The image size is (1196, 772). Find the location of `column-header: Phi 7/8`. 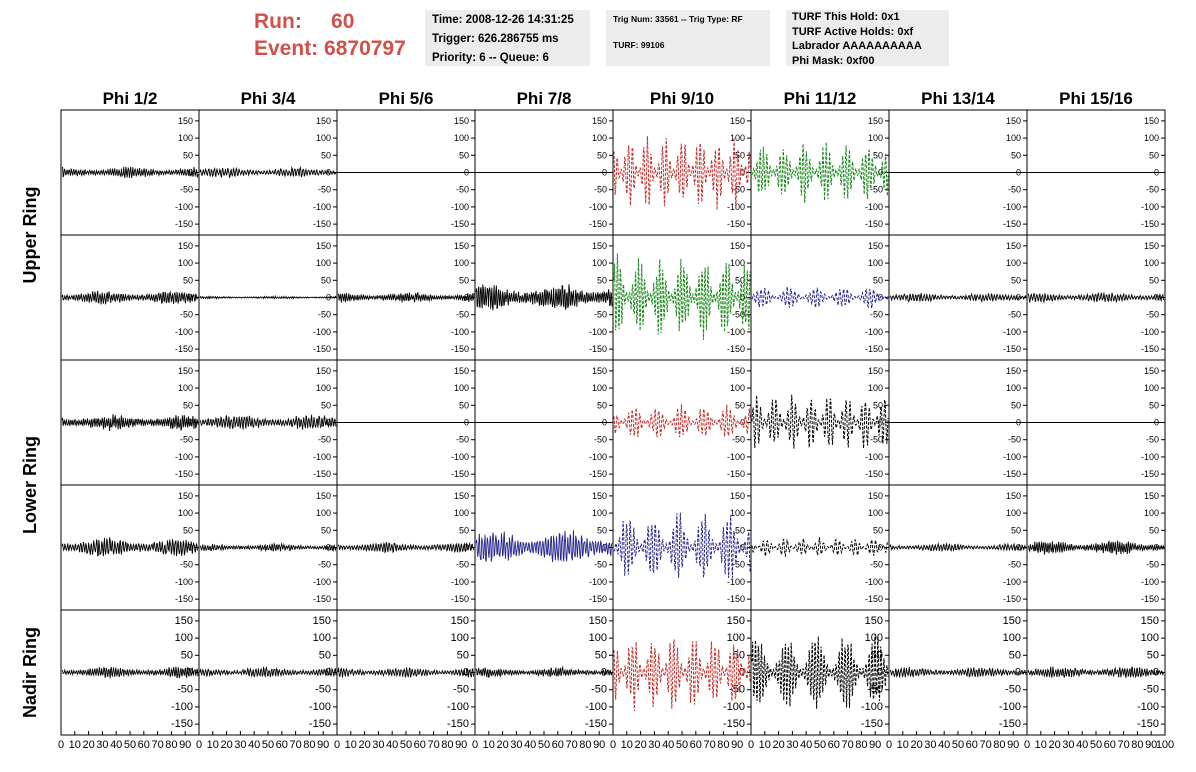

column-header: Phi 7/8 is located at coordinates (544, 98).